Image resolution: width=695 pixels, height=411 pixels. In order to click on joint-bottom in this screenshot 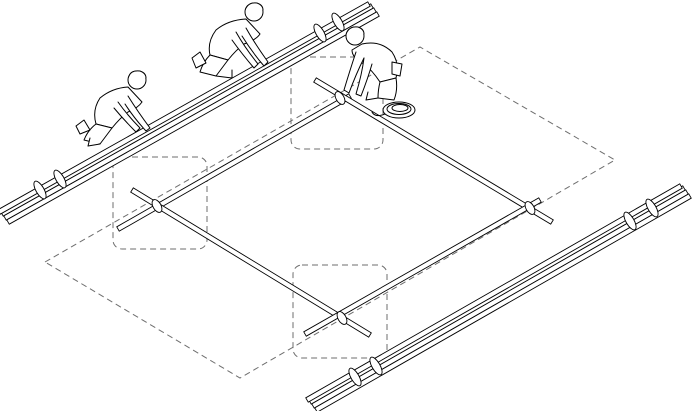, I will do `click(342, 318)`.